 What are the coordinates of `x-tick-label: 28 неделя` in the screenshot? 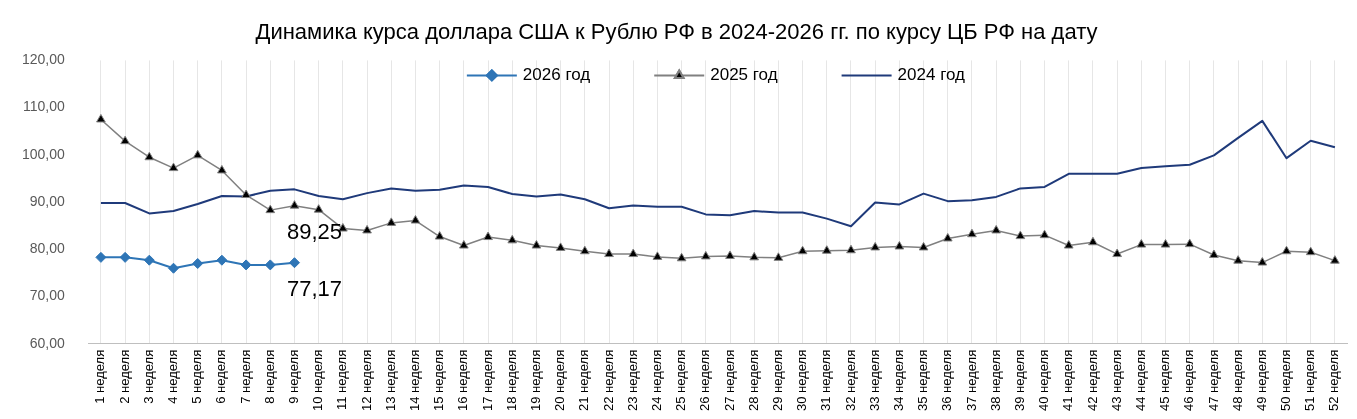 It's located at (753, 380).